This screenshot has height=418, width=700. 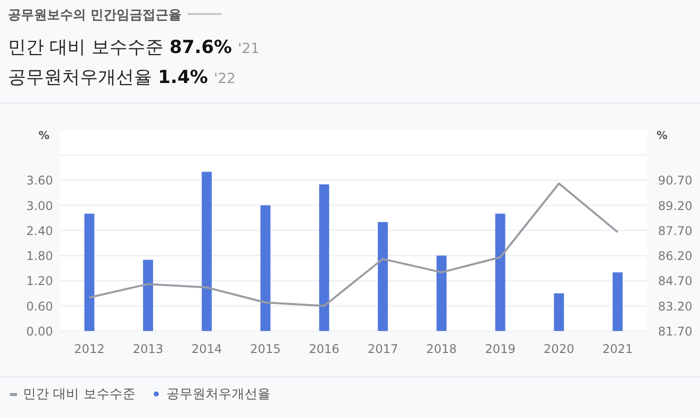 I want to click on legend-label: 공무원처우개선율, so click(x=218, y=394).